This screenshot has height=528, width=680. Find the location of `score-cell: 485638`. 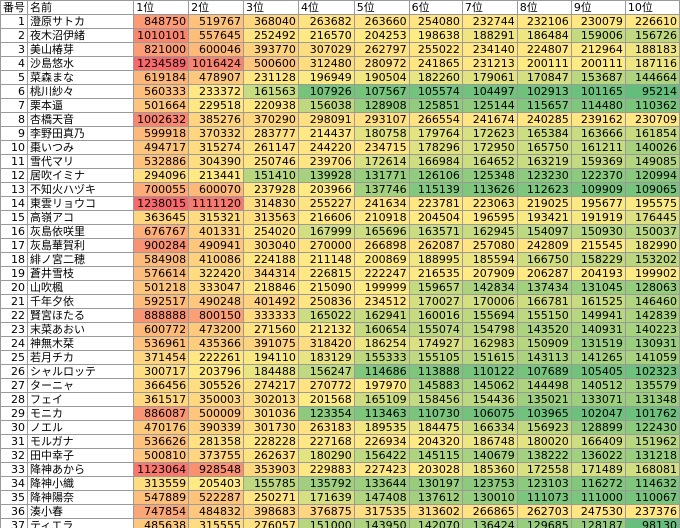

score-cell: 485638 is located at coordinates (161, 523).